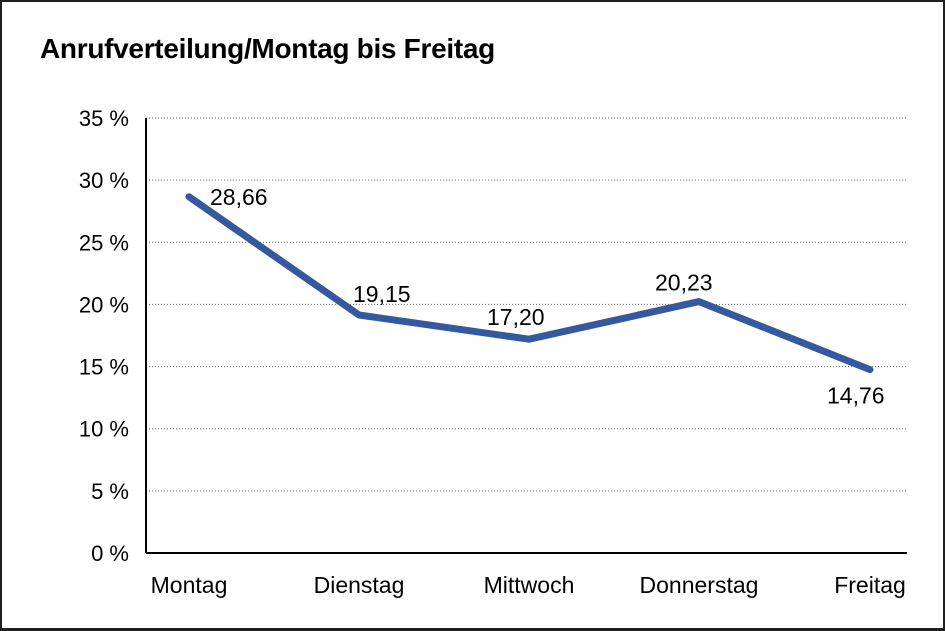 Image resolution: width=945 pixels, height=631 pixels. What do you see at coordinates (359, 585) in the screenshot?
I see `x-axis-category-label: Dienstag` at bounding box center [359, 585].